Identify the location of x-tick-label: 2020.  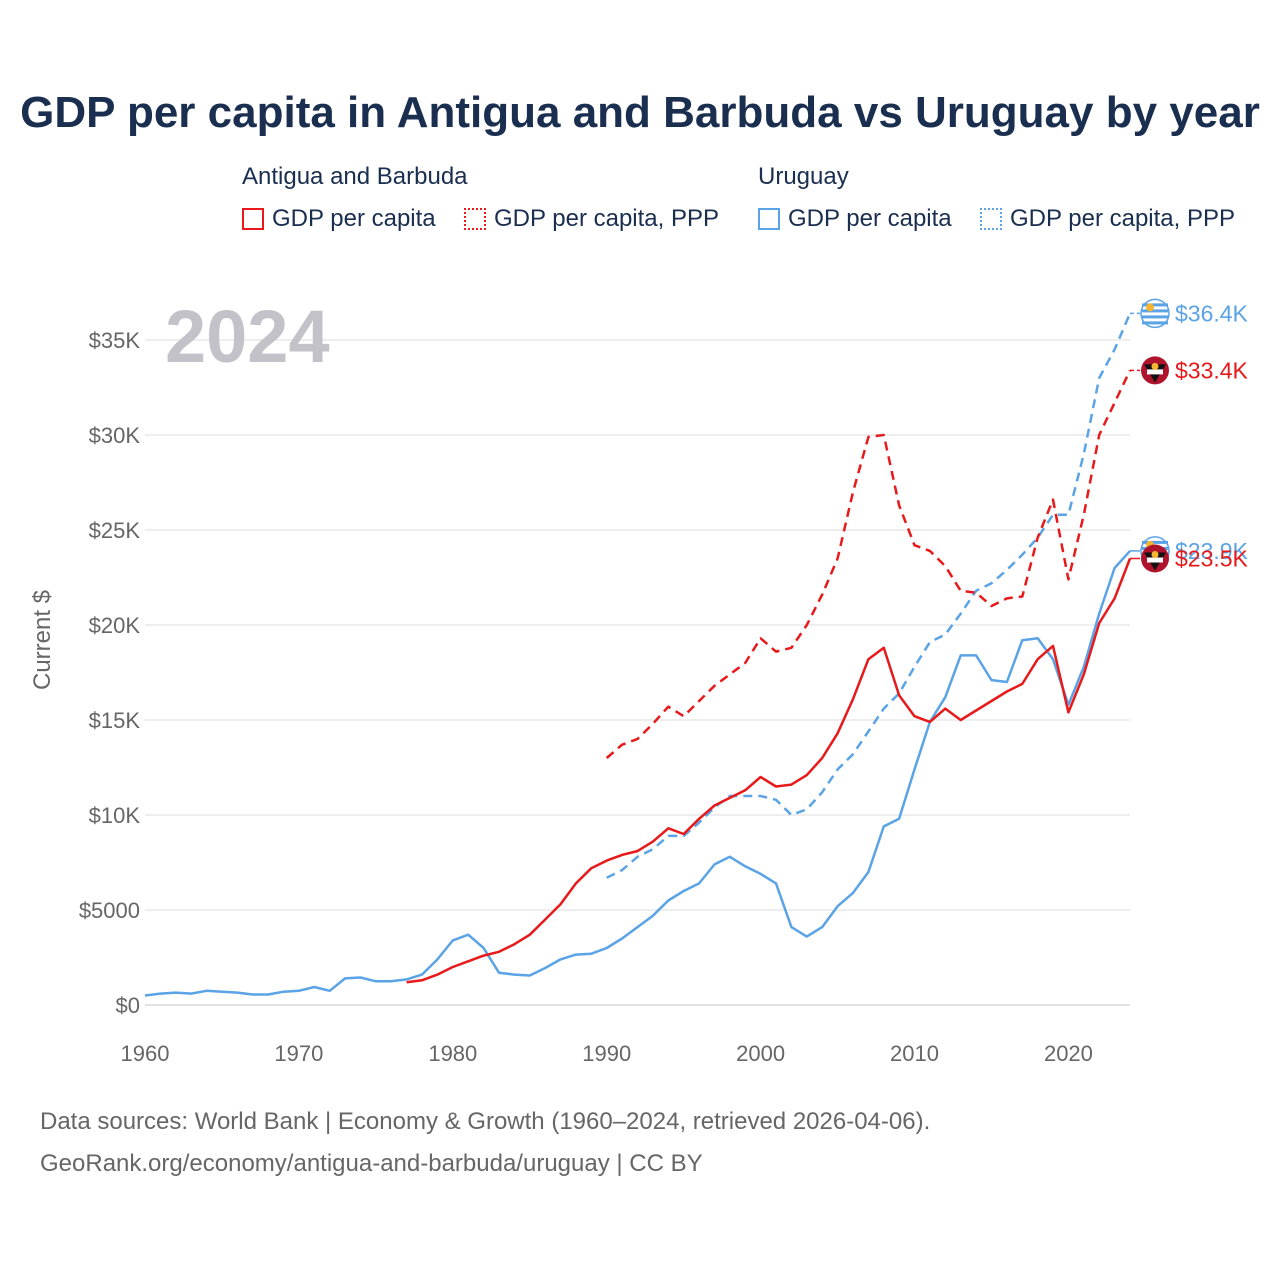
(1068, 1053).